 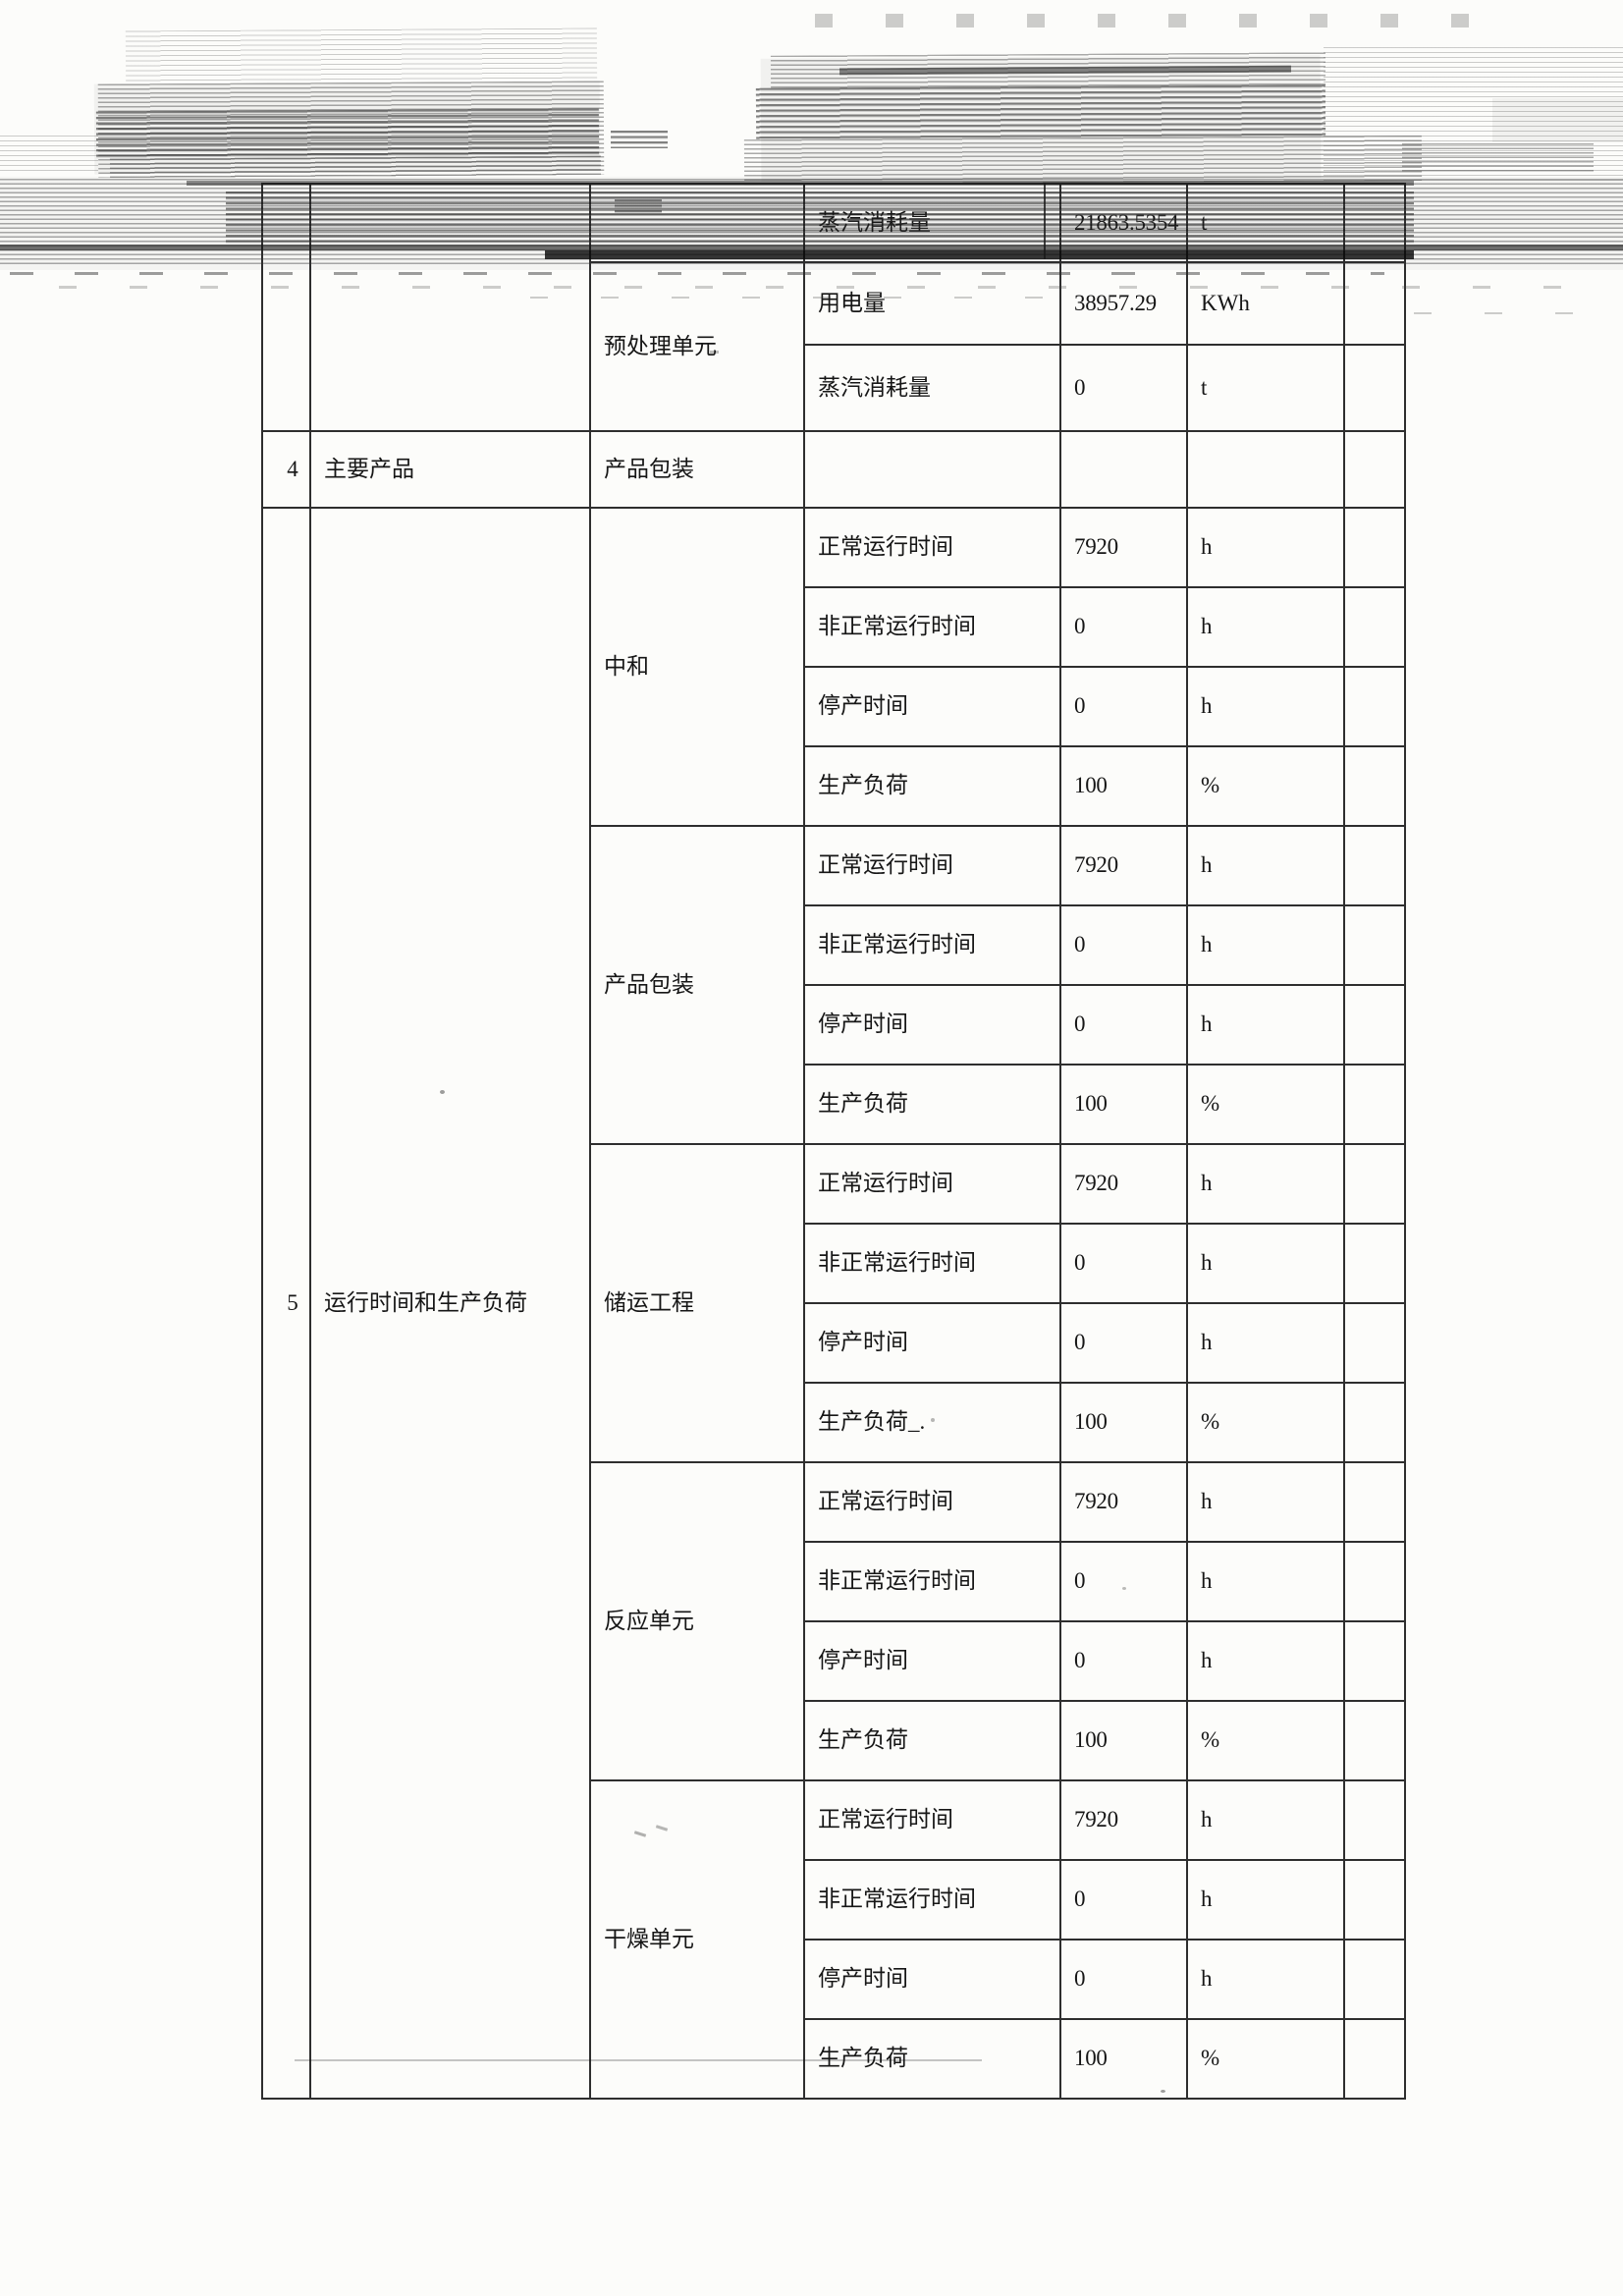 I want to click on scan-blot, so click(x=639, y=139).